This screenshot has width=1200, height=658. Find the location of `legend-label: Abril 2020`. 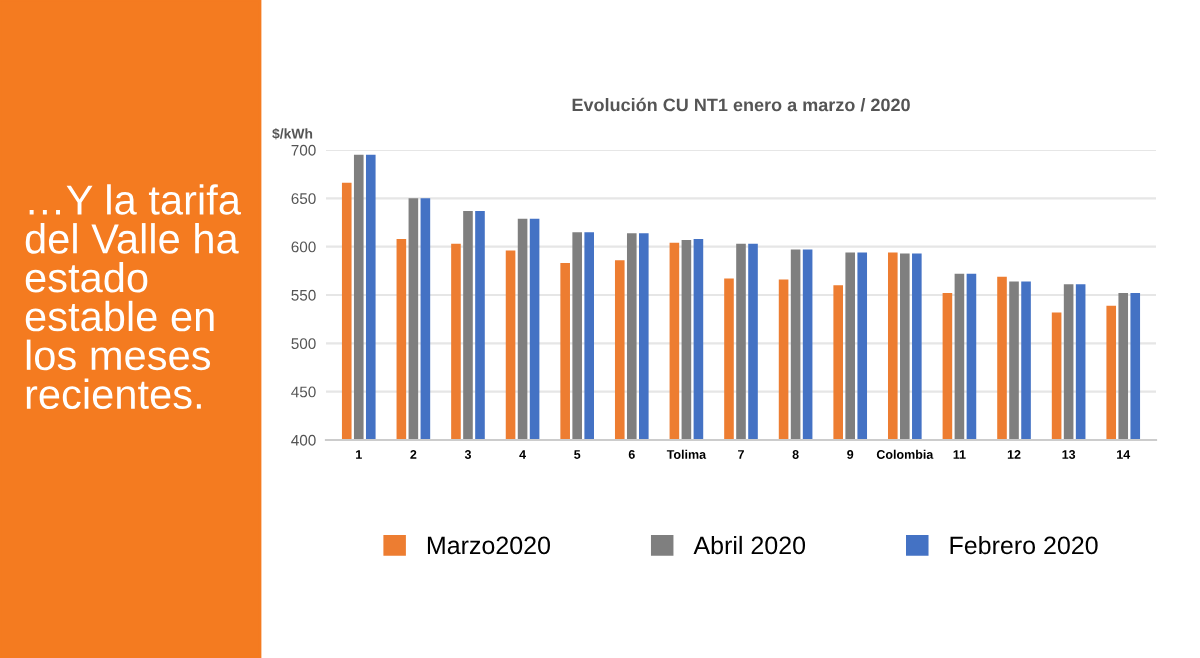

legend-label: Abril 2020 is located at coordinates (749, 545).